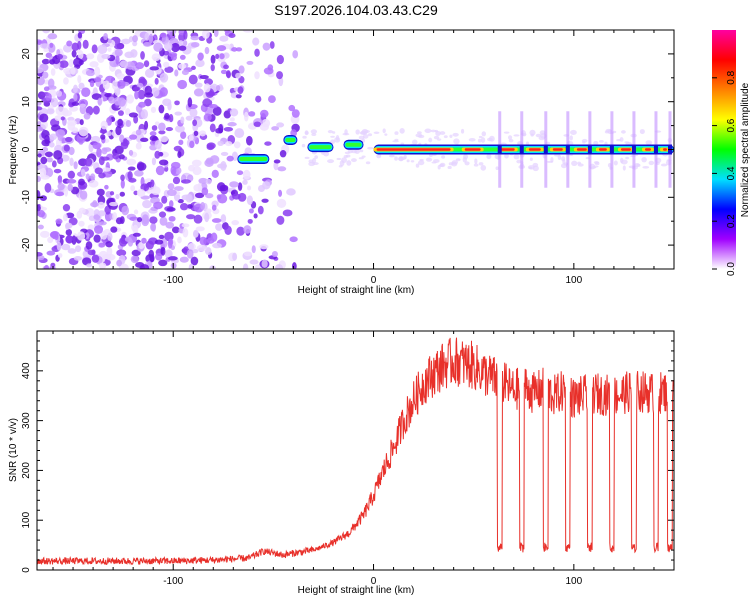 This screenshot has width=750, height=600. Describe the element at coordinates (731, 221) in the screenshot. I see `colorbar-tick-label: 0.2` at that location.